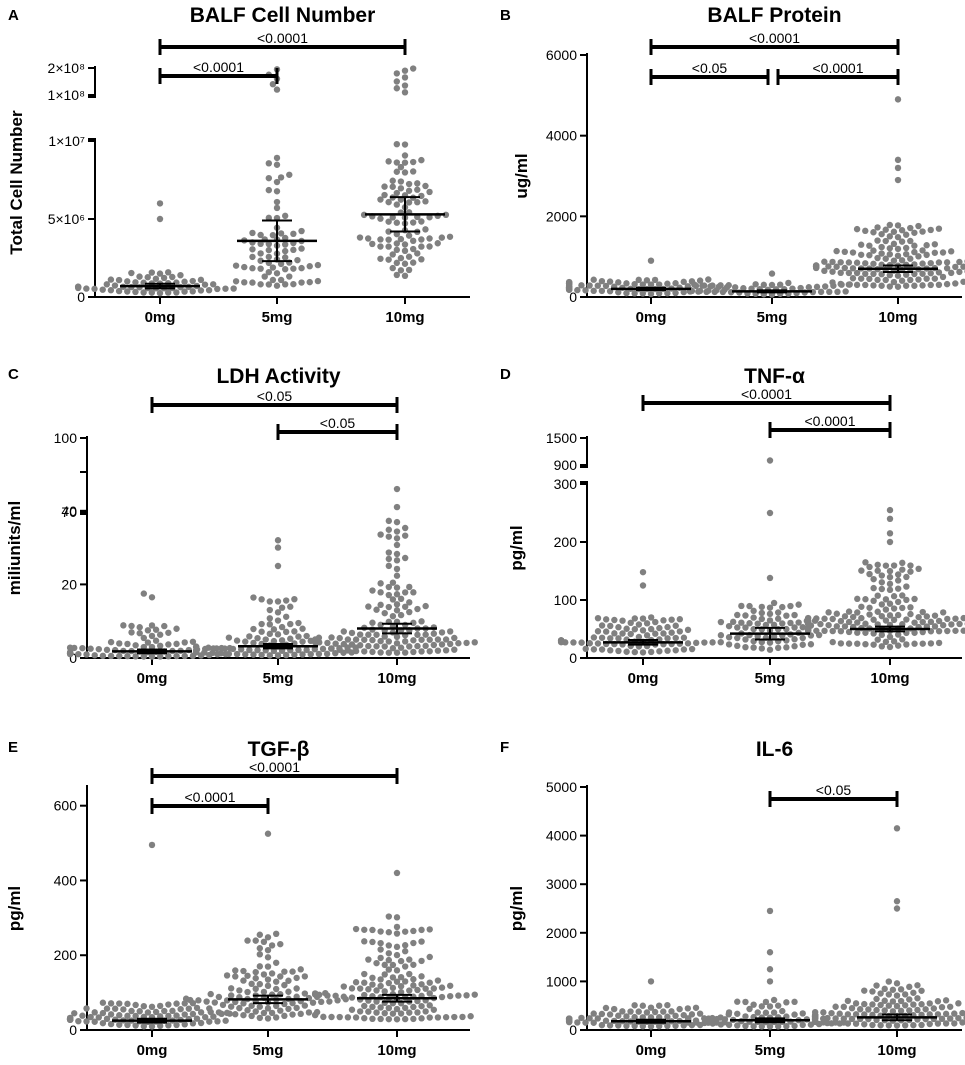 The height and width of the screenshot is (1065, 965). Describe the element at coordinates (66, 141) in the screenshot. I see `y-tick-label: 1×10⁷` at that location.